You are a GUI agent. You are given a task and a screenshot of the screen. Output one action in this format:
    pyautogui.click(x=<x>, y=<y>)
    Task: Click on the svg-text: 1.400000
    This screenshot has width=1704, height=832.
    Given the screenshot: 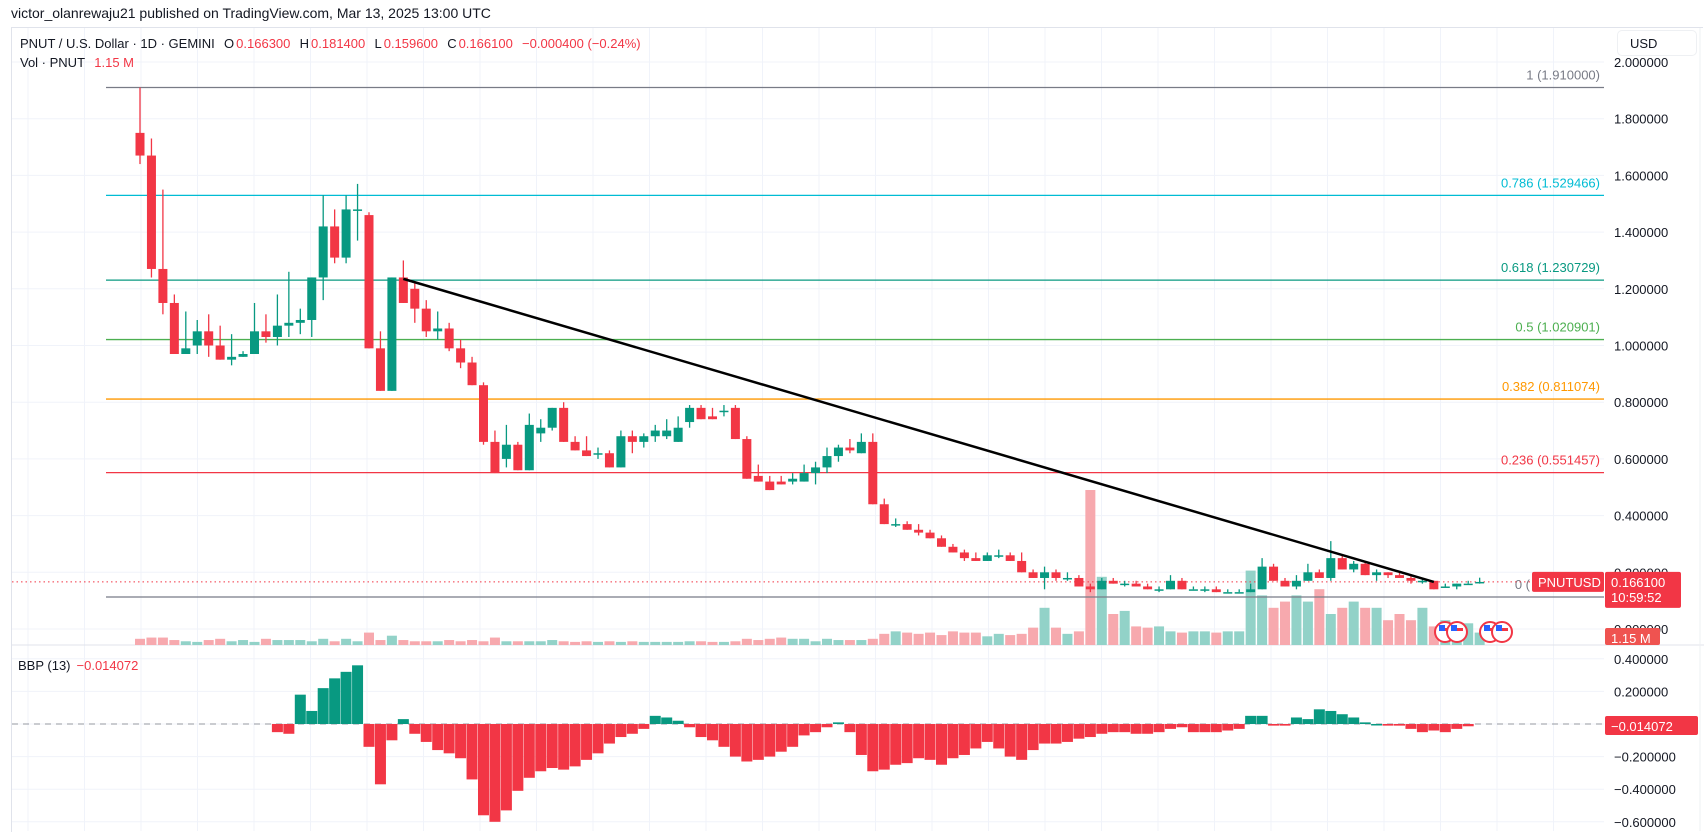 What is the action you would take?
    pyautogui.click(x=1641, y=232)
    